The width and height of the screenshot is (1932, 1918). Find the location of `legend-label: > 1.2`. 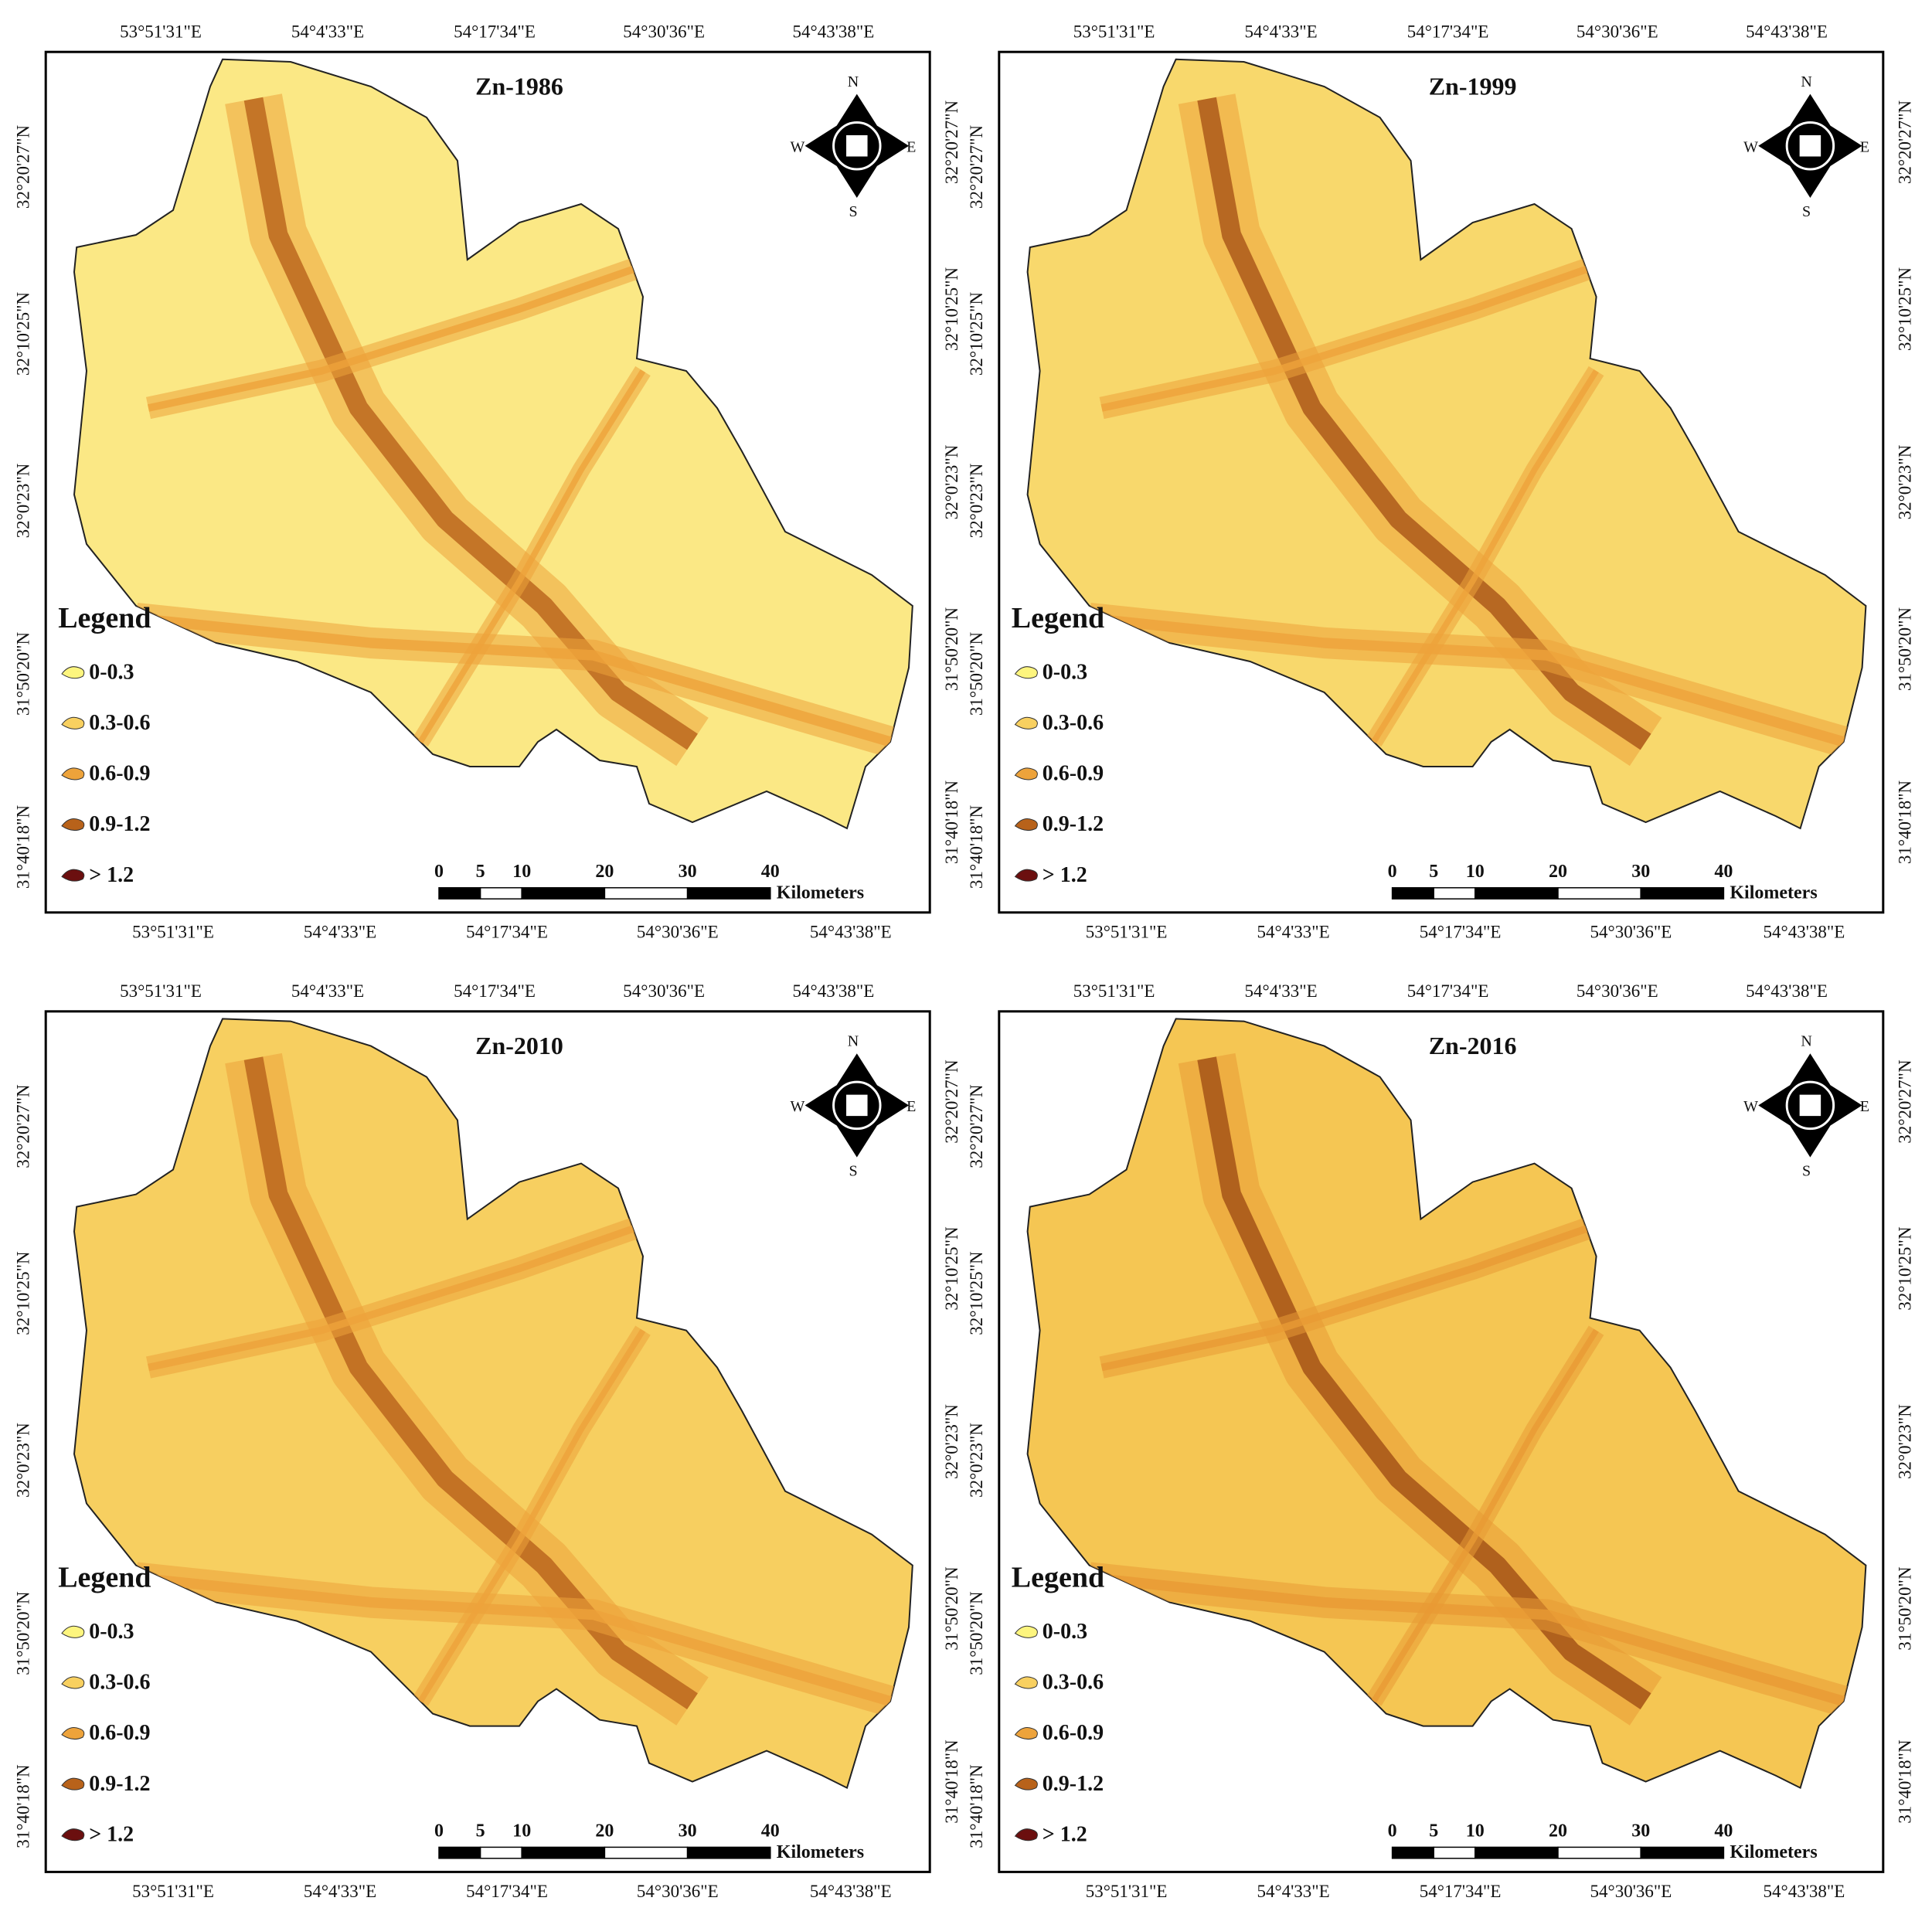

legend-label: > 1.2 is located at coordinates (112, 875).